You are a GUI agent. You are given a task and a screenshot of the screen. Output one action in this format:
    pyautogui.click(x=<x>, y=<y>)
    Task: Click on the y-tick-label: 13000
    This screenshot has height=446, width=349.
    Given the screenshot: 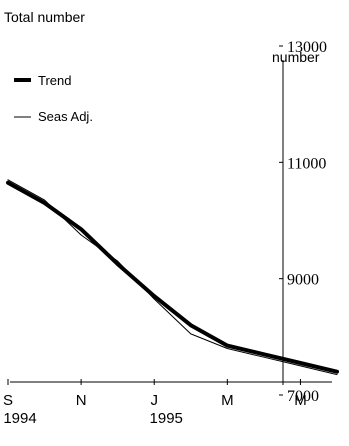 What is the action you would take?
    pyautogui.click(x=307, y=47)
    